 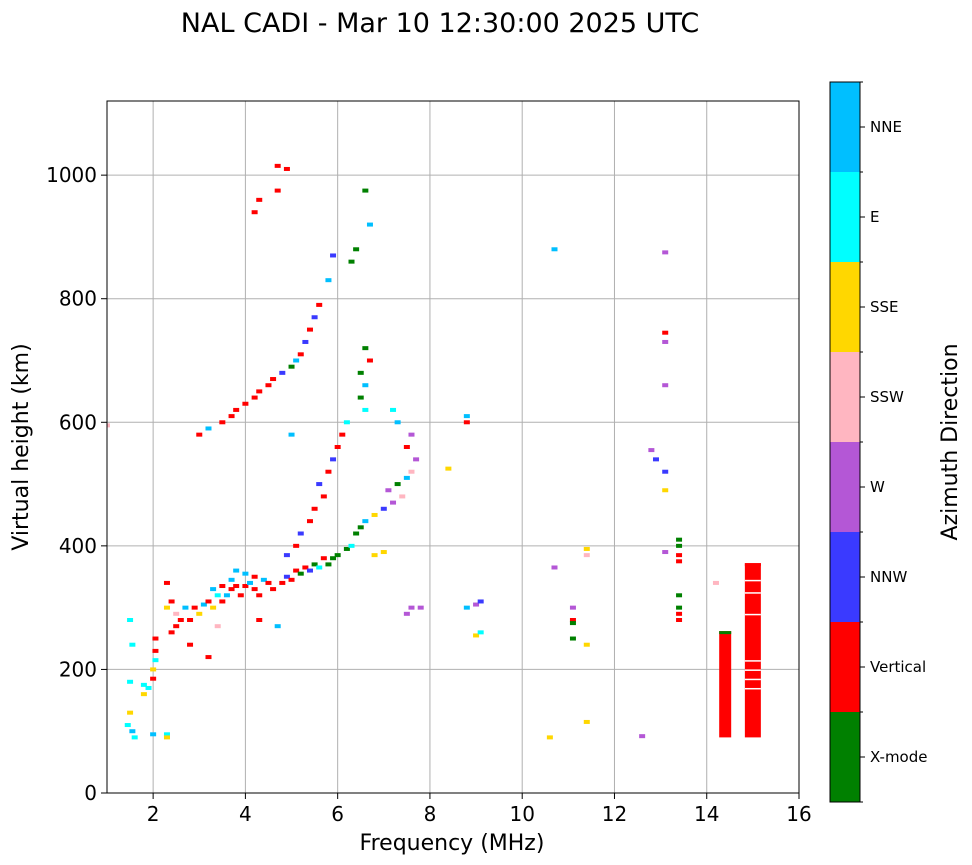 I want to click on x-tick-label: 10, so click(x=521, y=814).